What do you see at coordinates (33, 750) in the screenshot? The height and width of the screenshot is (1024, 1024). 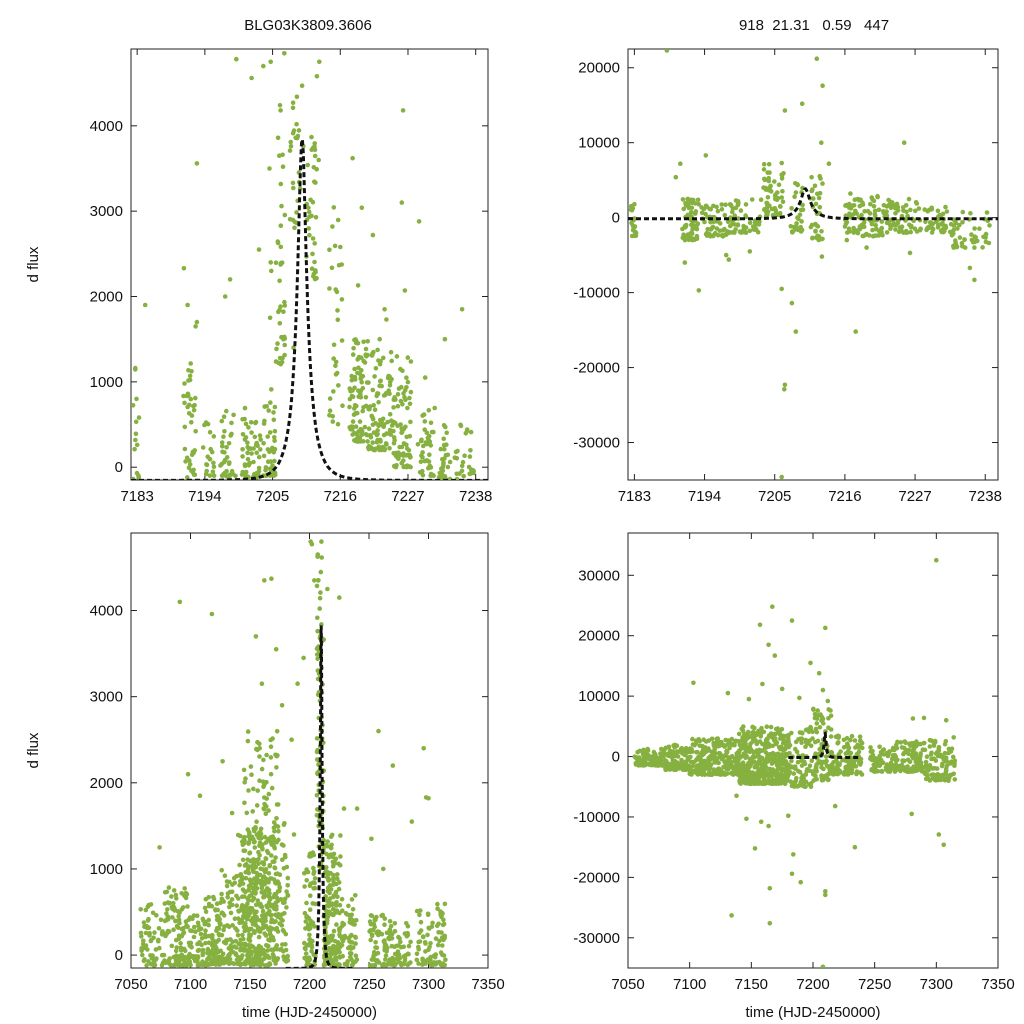 I see `y-axis-label: d flux` at bounding box center [33, 750].